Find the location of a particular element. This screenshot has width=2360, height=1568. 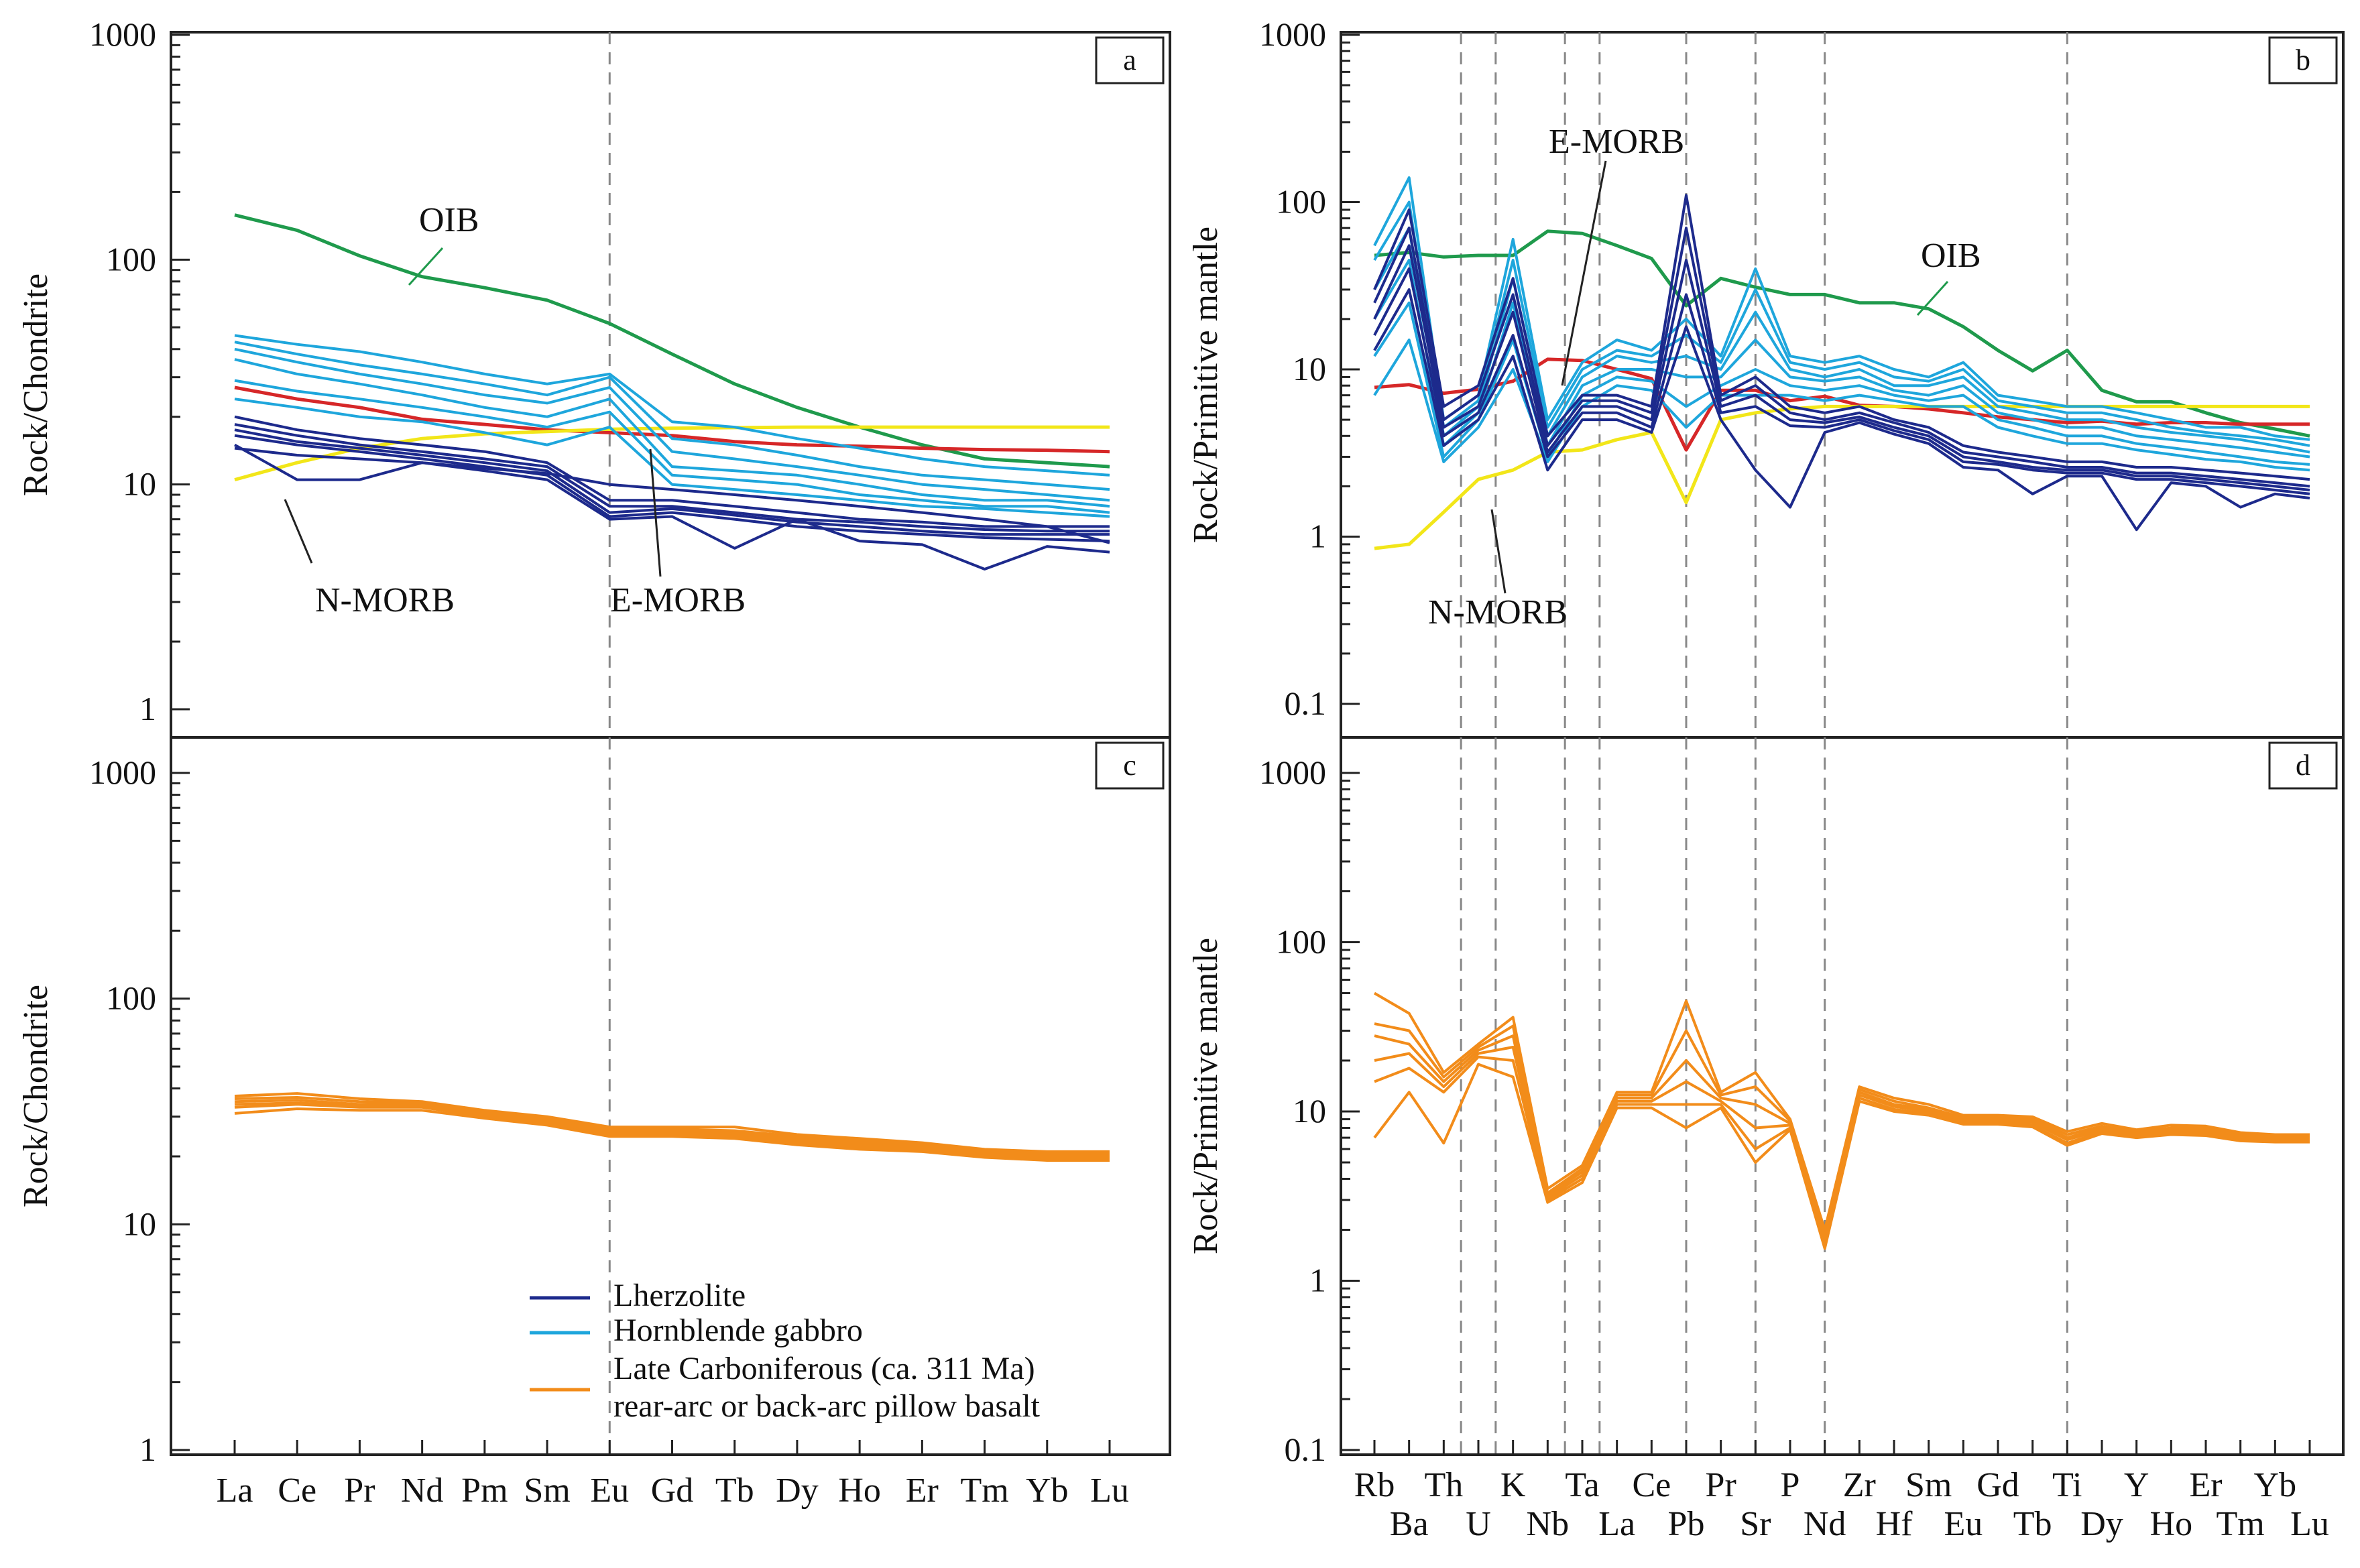

x-category-label: Yb is located at coordinates (1047, 1491).